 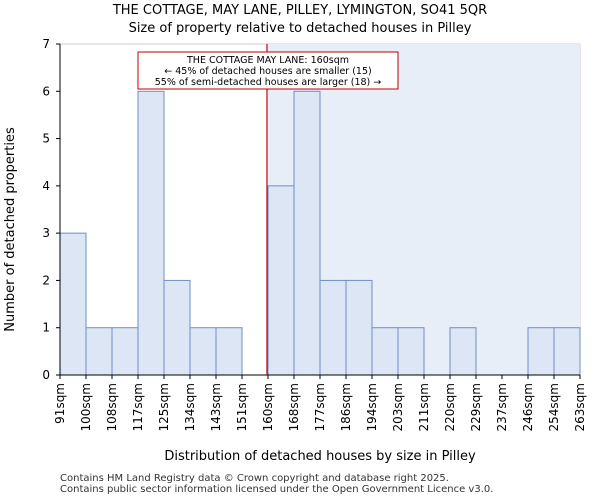 I want to click on y-axis-title: Number of detached properties, so click(x=10, y=229).